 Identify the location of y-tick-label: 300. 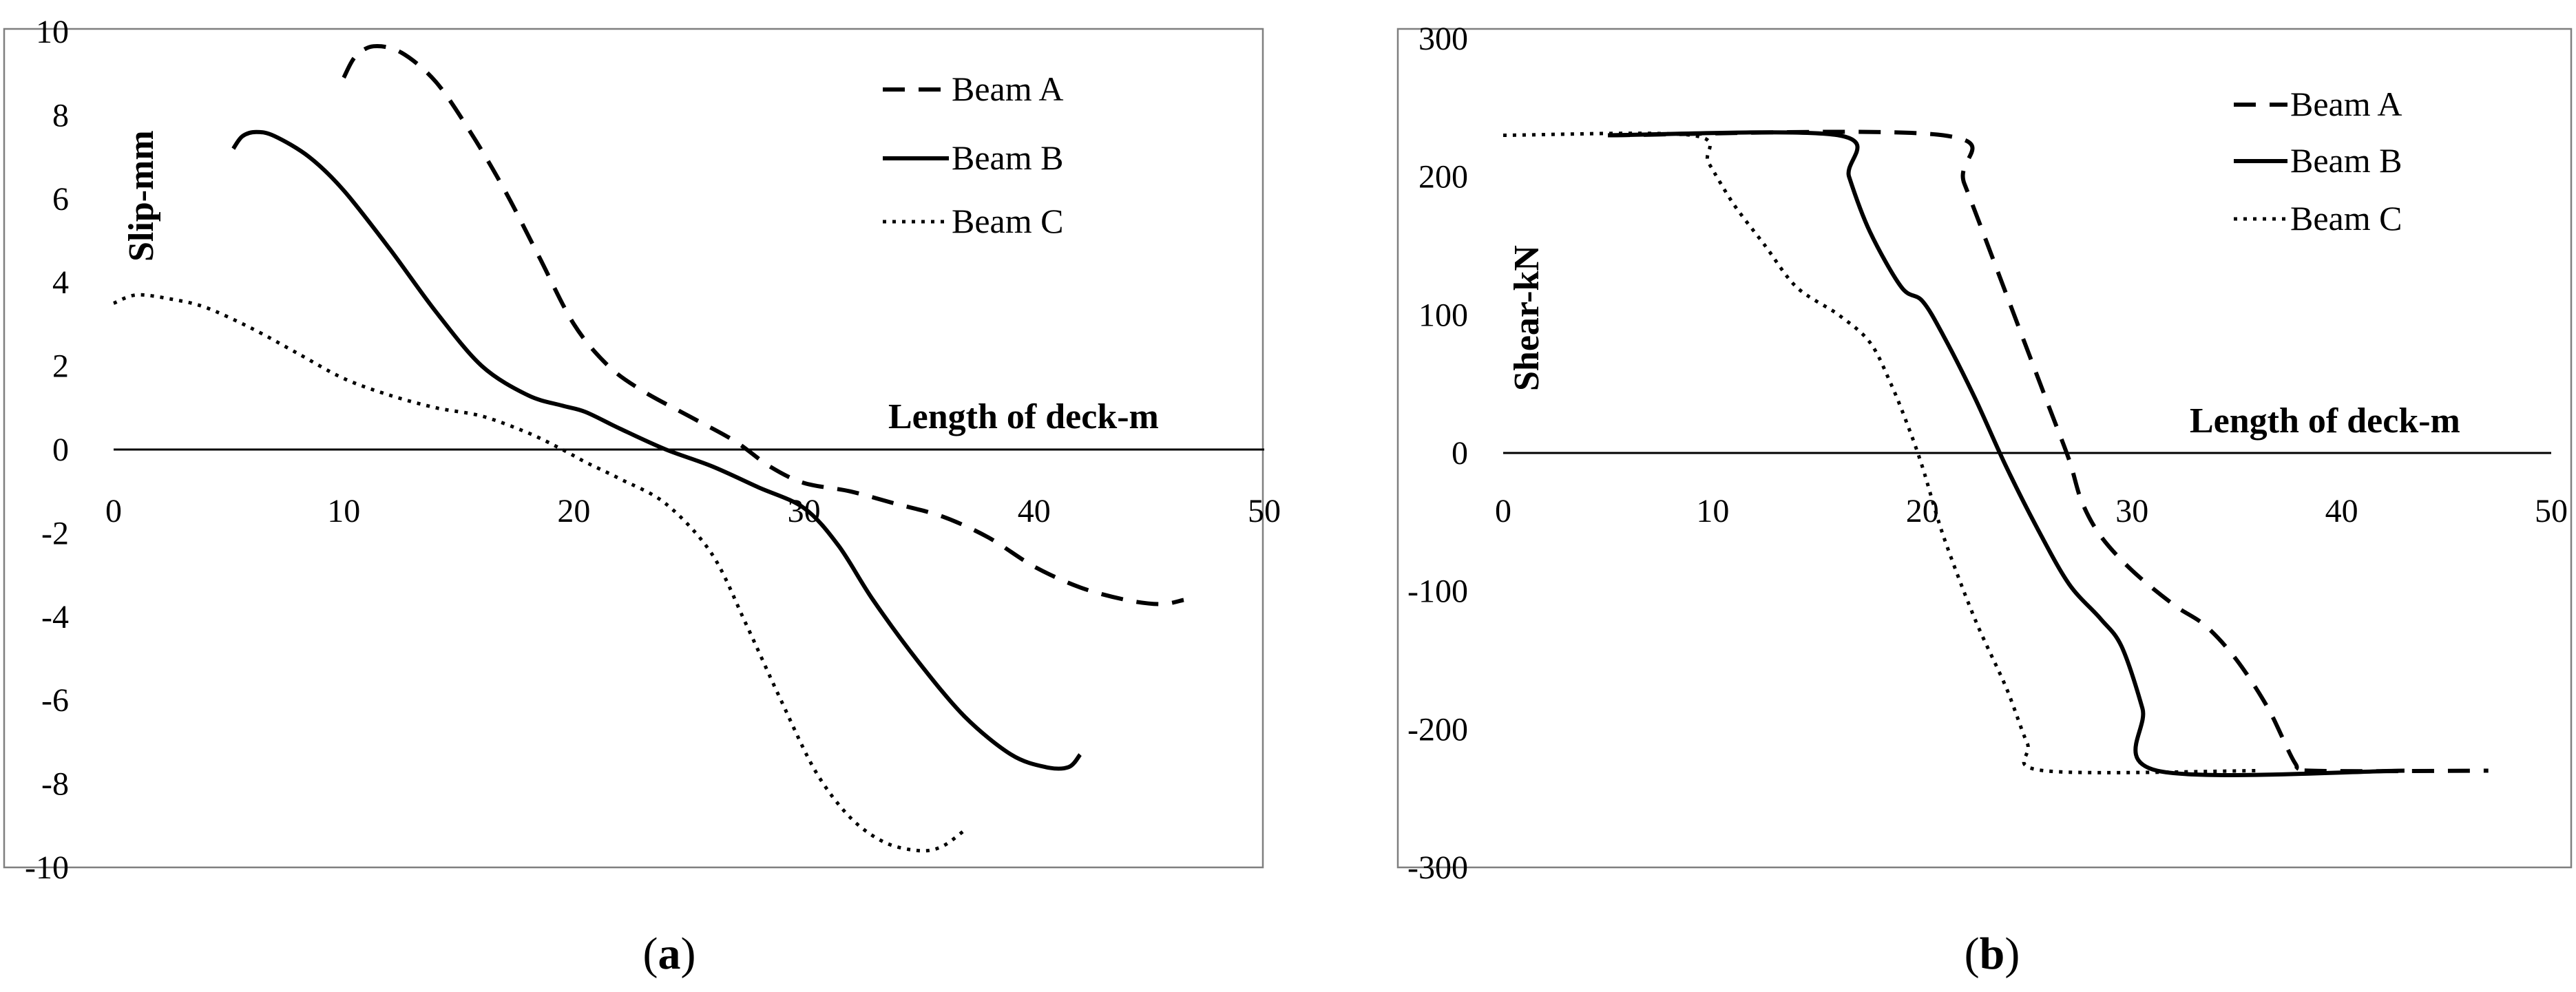
(1443, 39).